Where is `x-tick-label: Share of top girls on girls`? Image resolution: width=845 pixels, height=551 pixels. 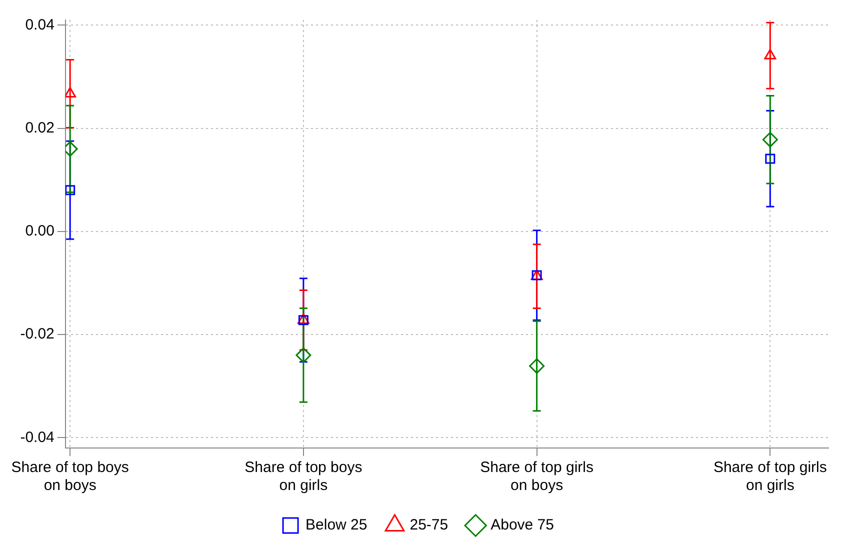
x-tick-label: Share of top girls on girls is located at coordinates (770, 476).